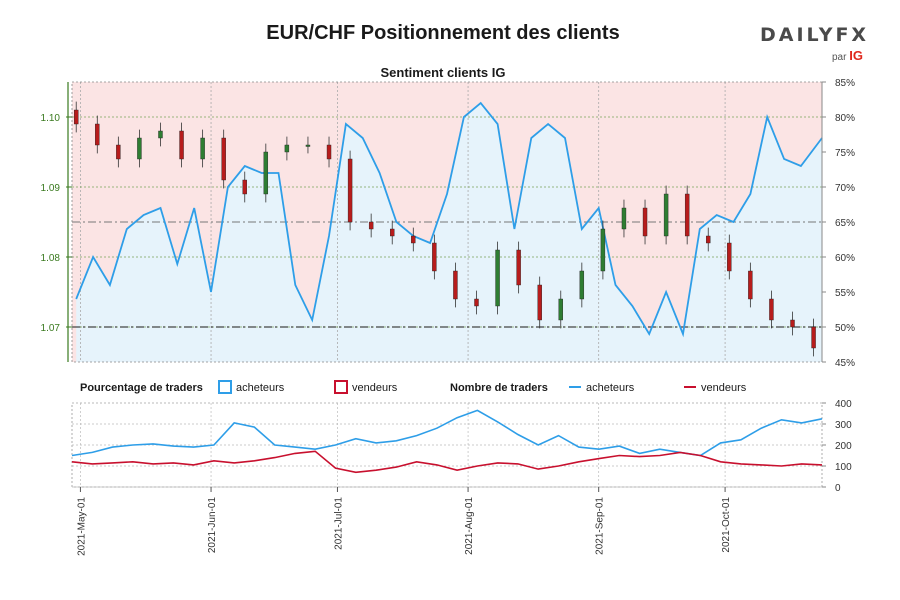 Image resolution: width=900 pixels, height=600 pixels. What do you see at coordinates (260, 388) in the screenshot?
I see `legend-pct-buyers-label: acheteurs` at bounding box center [260, 388].